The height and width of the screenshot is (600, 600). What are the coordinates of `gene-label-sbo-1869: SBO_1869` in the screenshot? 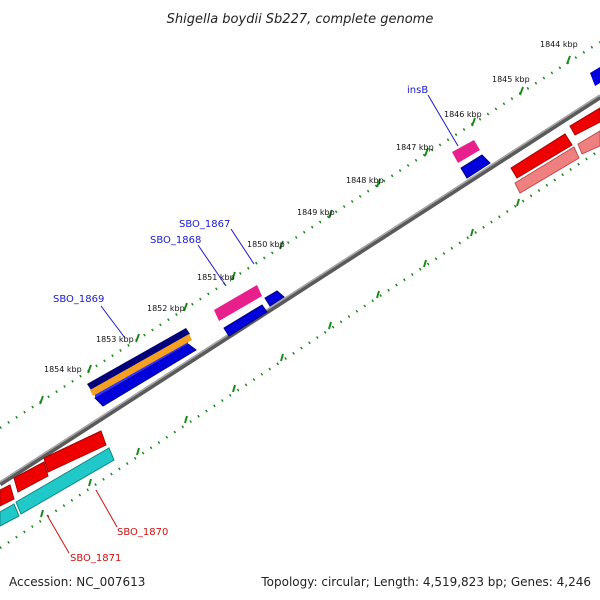 It's located at (78, 299).